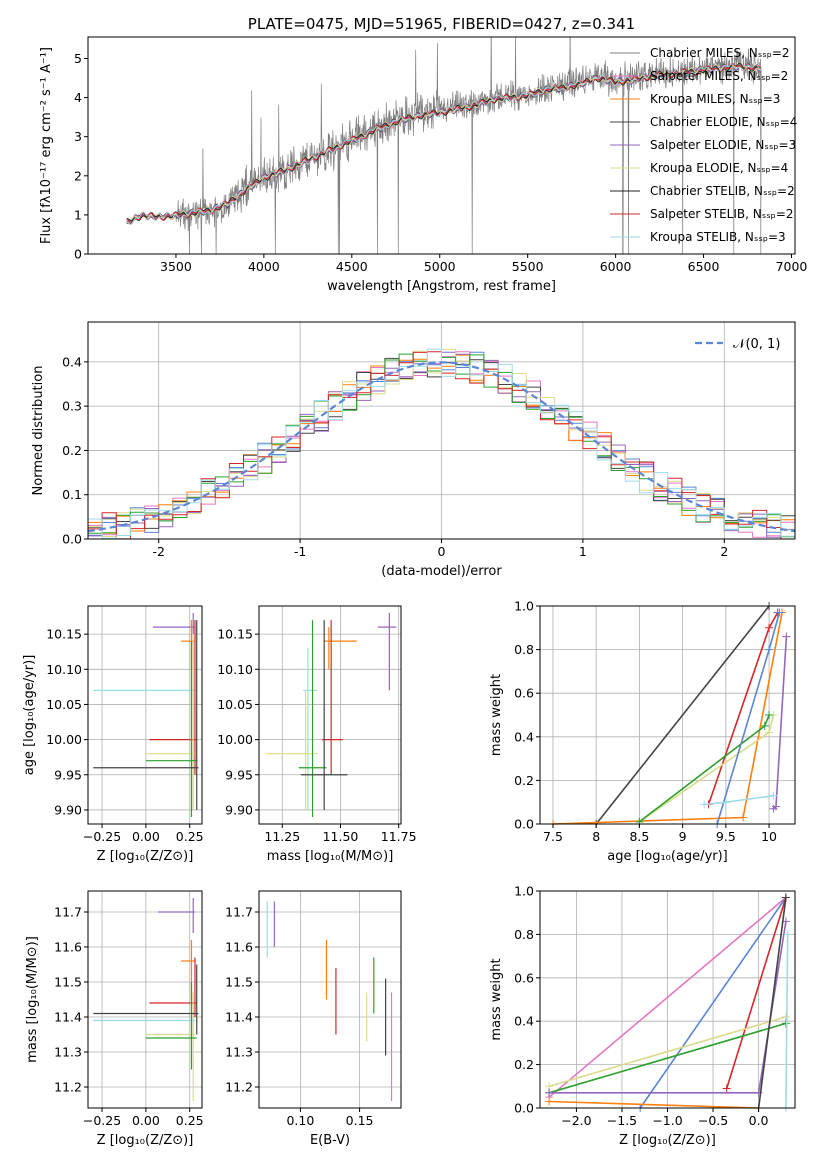  What do you see at coordinates (722, 214) in the screenshot?
I see `legend-label: Salpeter STELIB, Nₛₛₚ=2` at bounding box center [722, 214].